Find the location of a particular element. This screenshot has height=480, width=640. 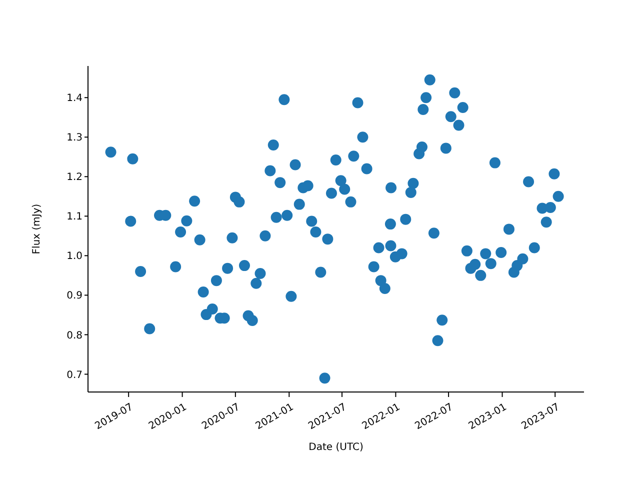

y-tick-label: 0.8 is located at coordinates (74, 336).